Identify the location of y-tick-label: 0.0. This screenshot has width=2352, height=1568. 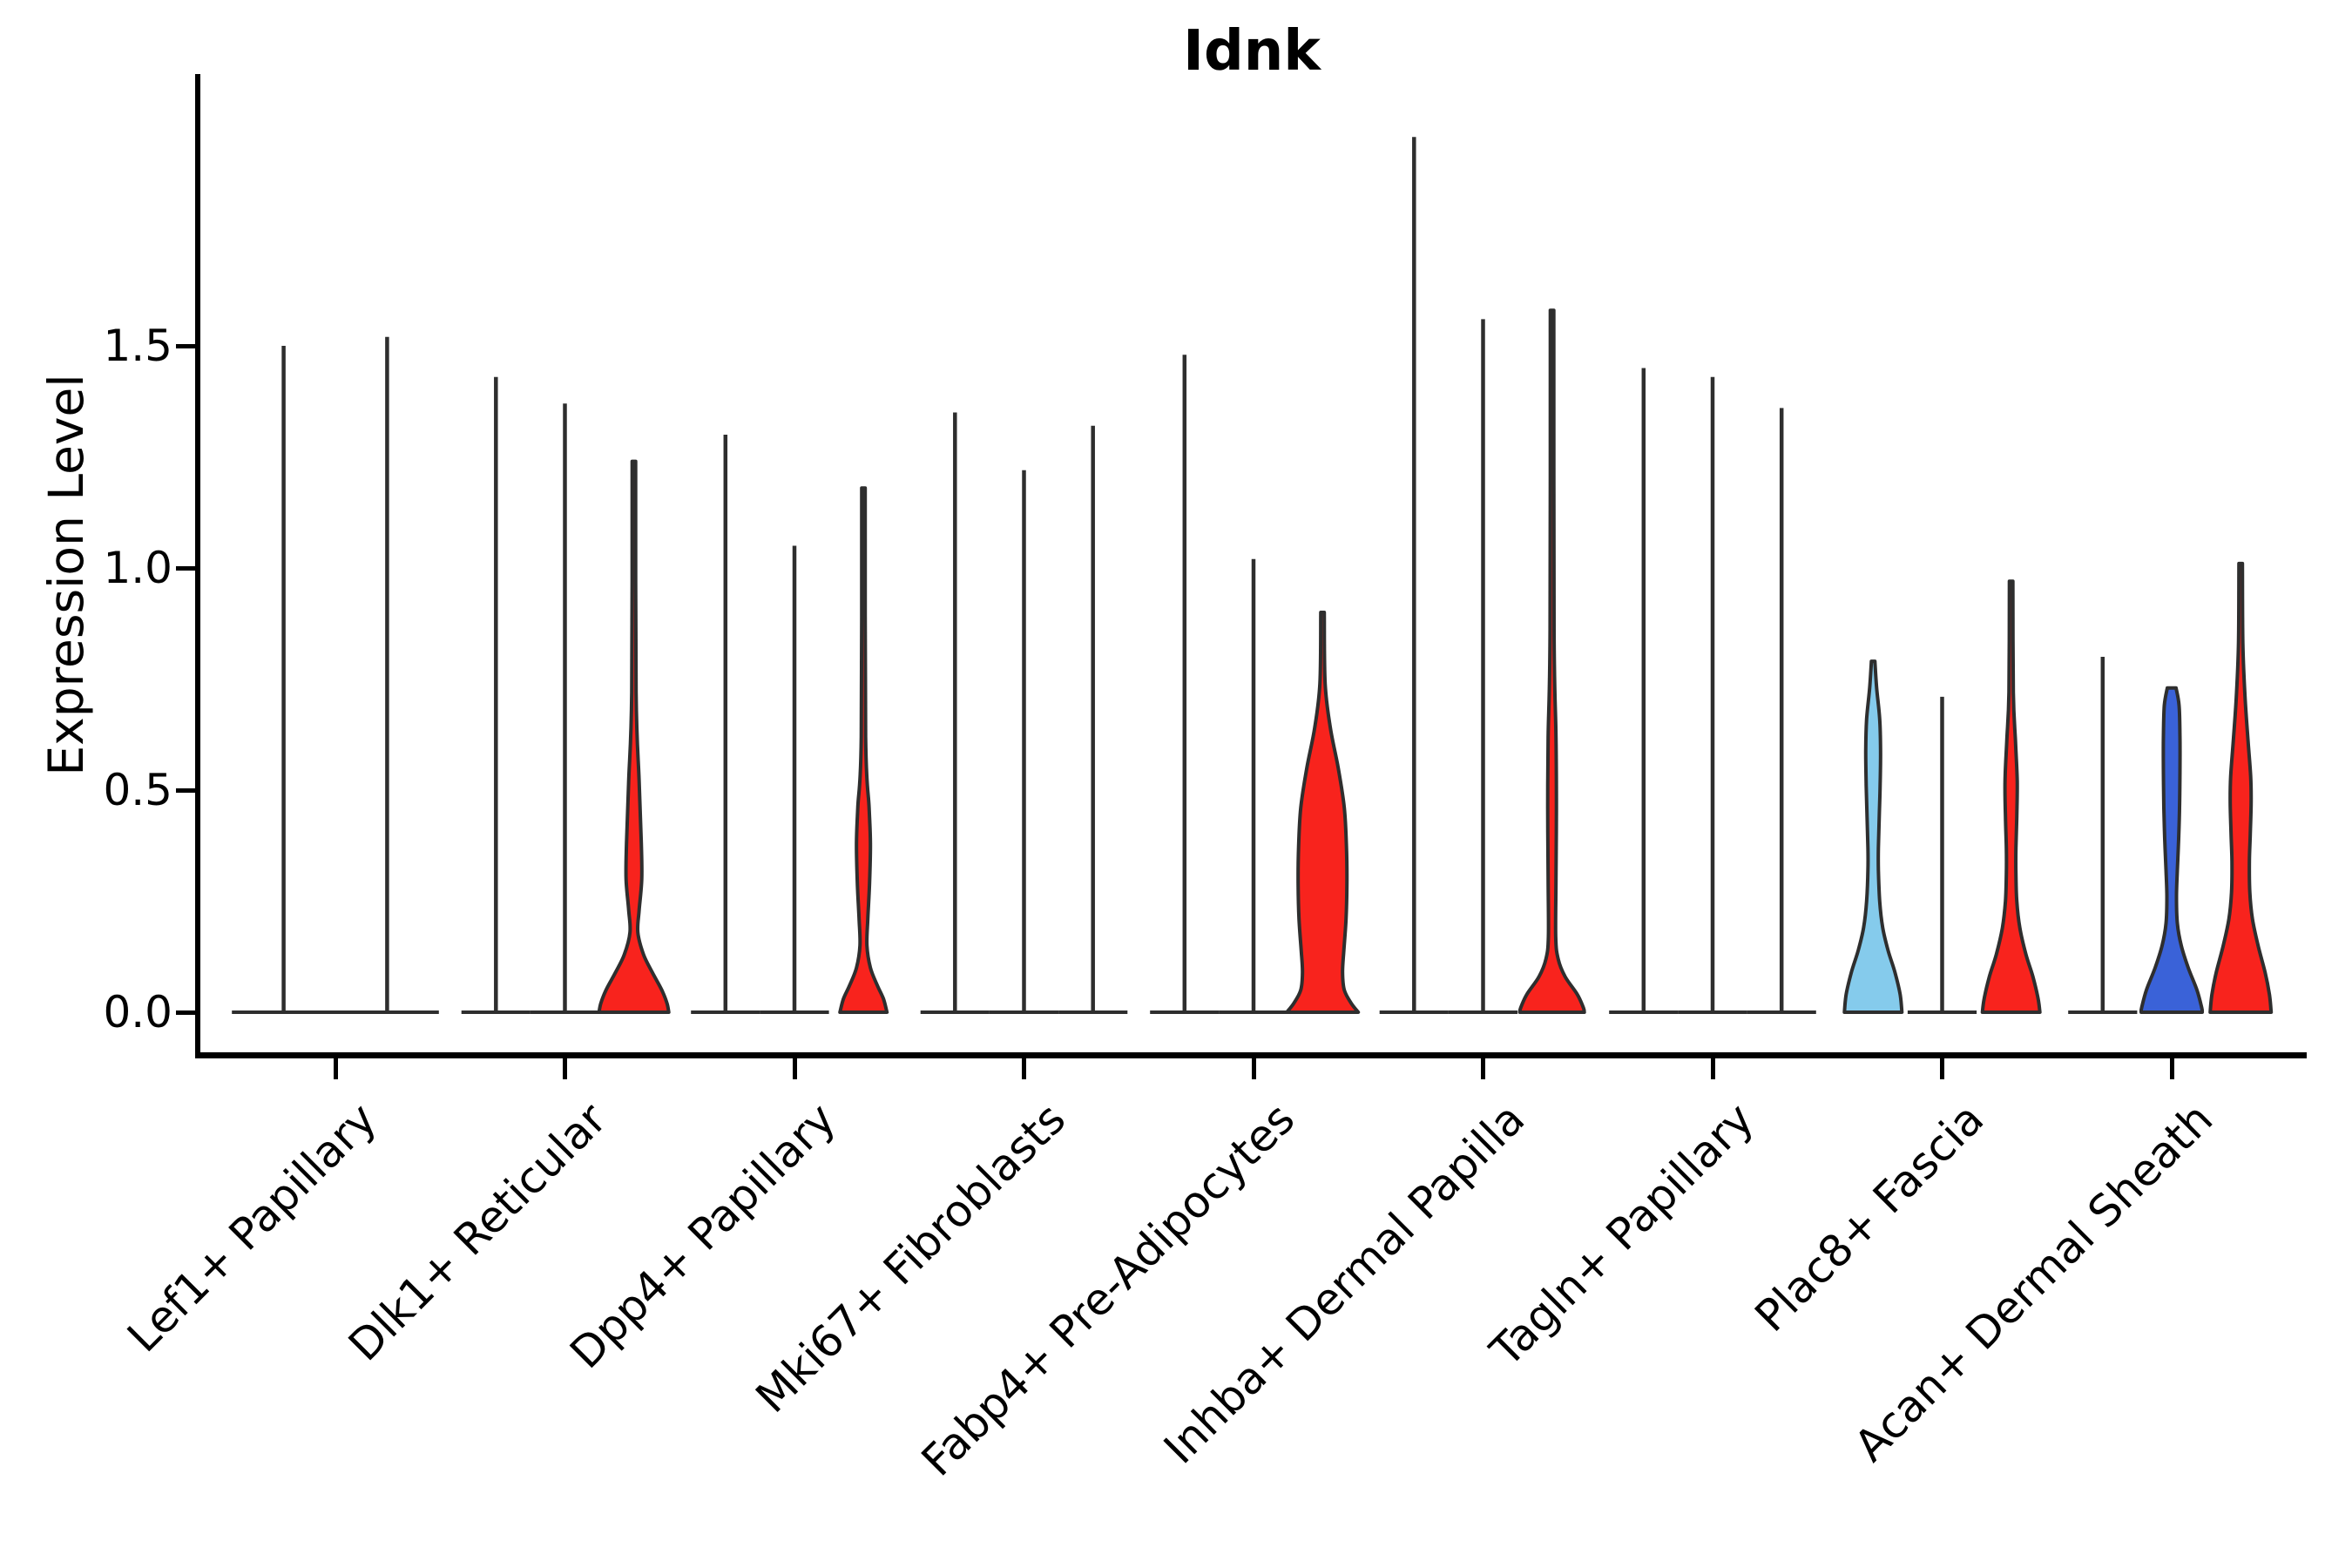
(137, 1012).